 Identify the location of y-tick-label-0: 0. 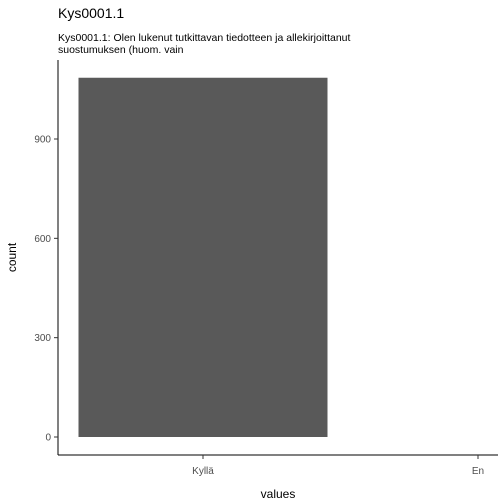
(48, 438).